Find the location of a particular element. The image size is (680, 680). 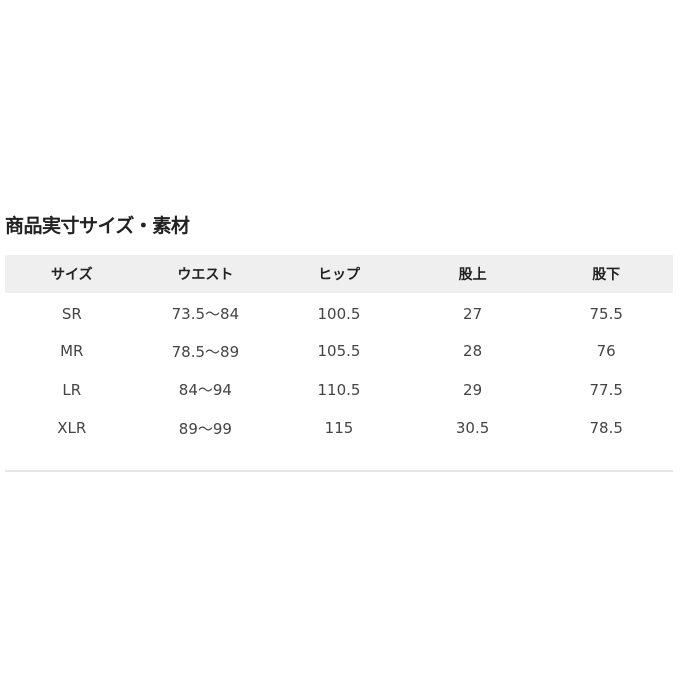

cell-size: LR is located at coordinates (72, 389).